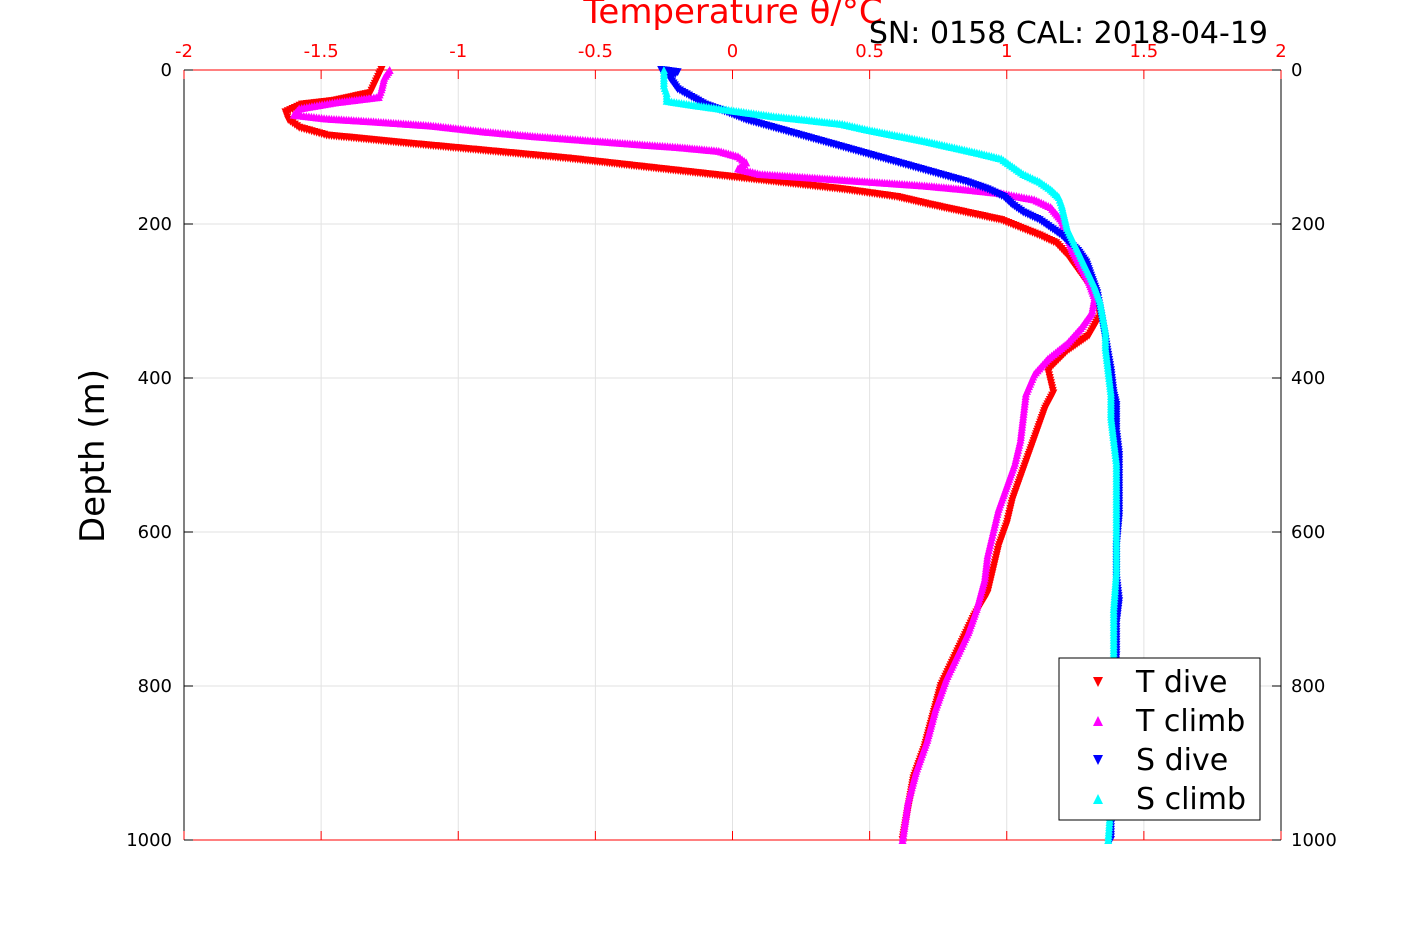 The image size is (1417, 945). Describe the element at coordinates (1308, 224) in the screenshot. I see `y-tick-label-right: 200` at that location.